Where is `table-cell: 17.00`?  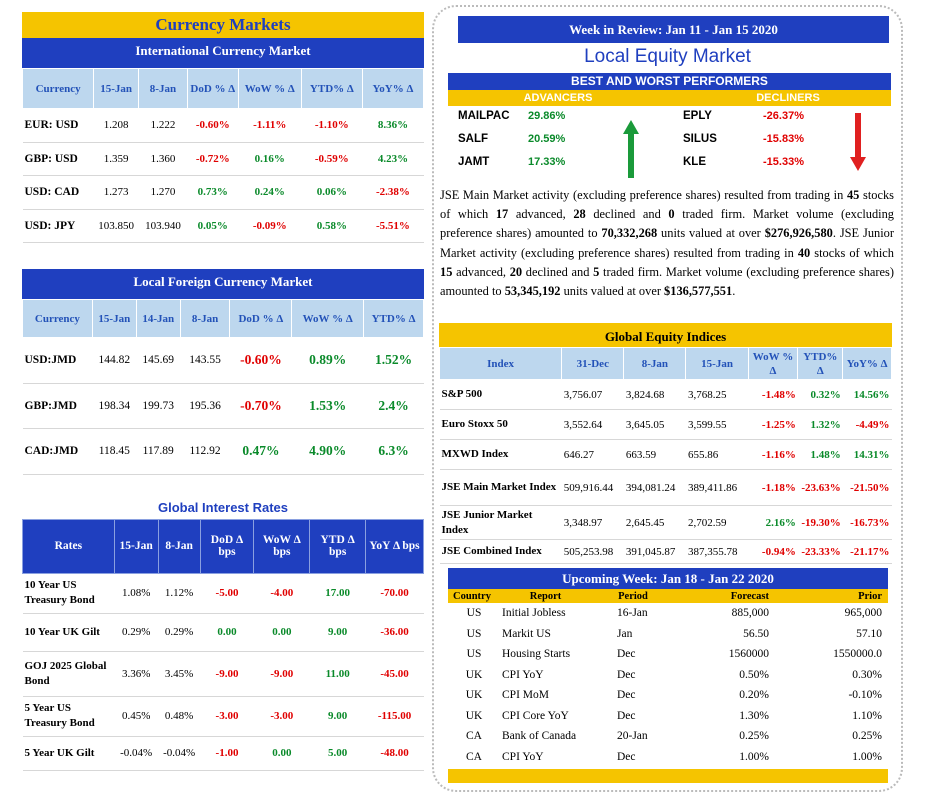
table-cell: 17.00 is located at coordinates (337, 593).